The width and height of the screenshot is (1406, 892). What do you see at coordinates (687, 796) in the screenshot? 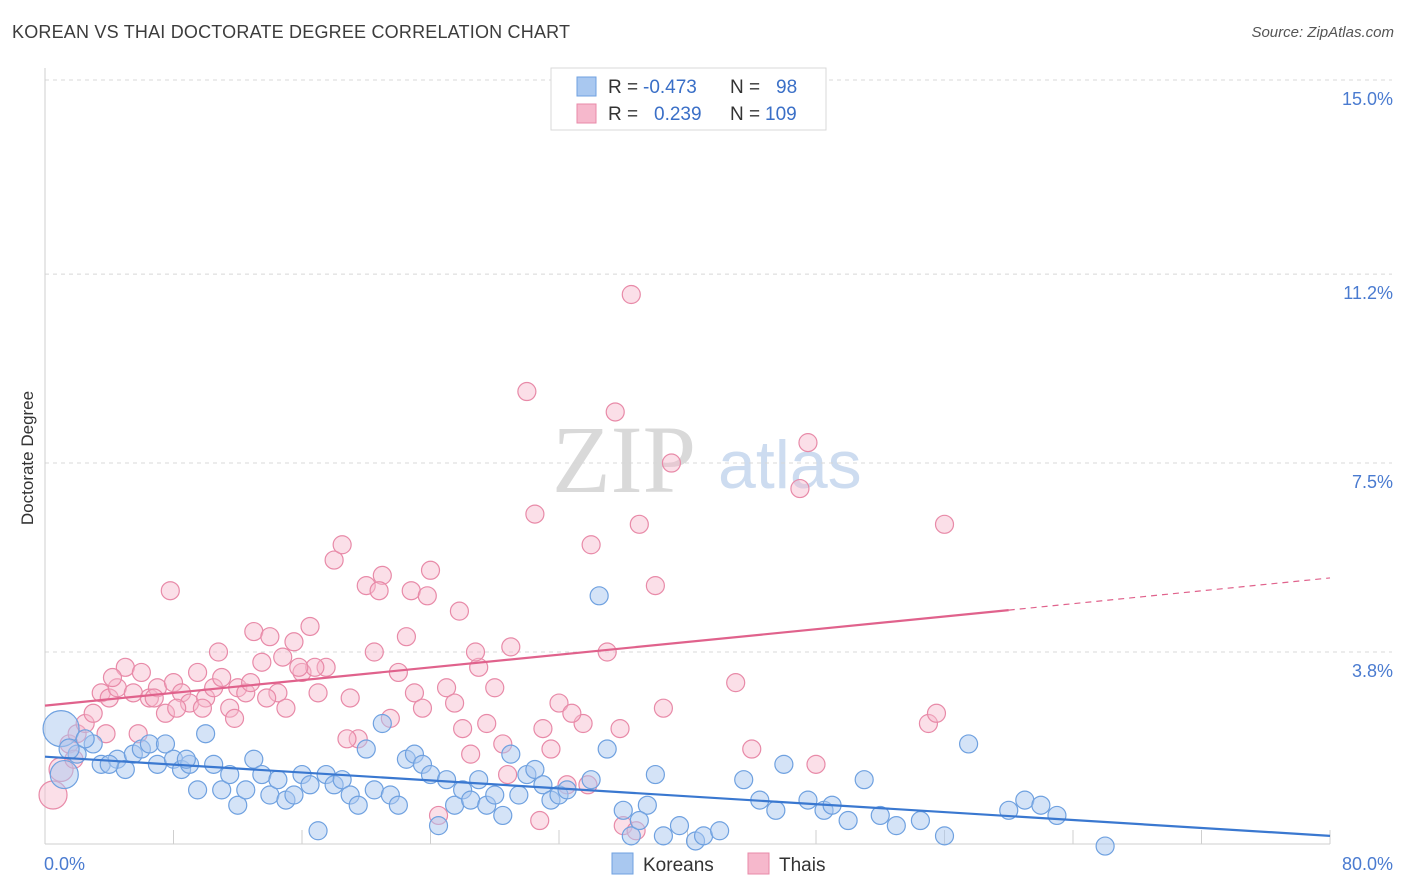
I see `korean-trend-line` at bounding box center [687, 796].